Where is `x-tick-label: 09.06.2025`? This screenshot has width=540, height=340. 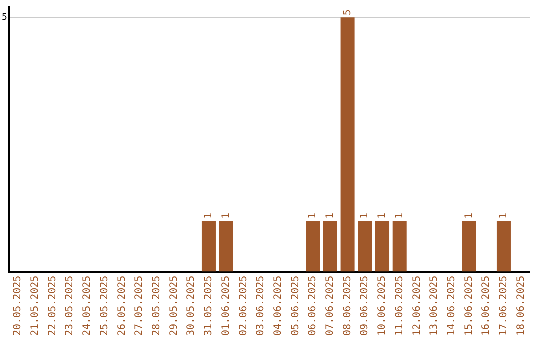
x-tick-label: 09.06.2025 is located at coordinates (365, 306).